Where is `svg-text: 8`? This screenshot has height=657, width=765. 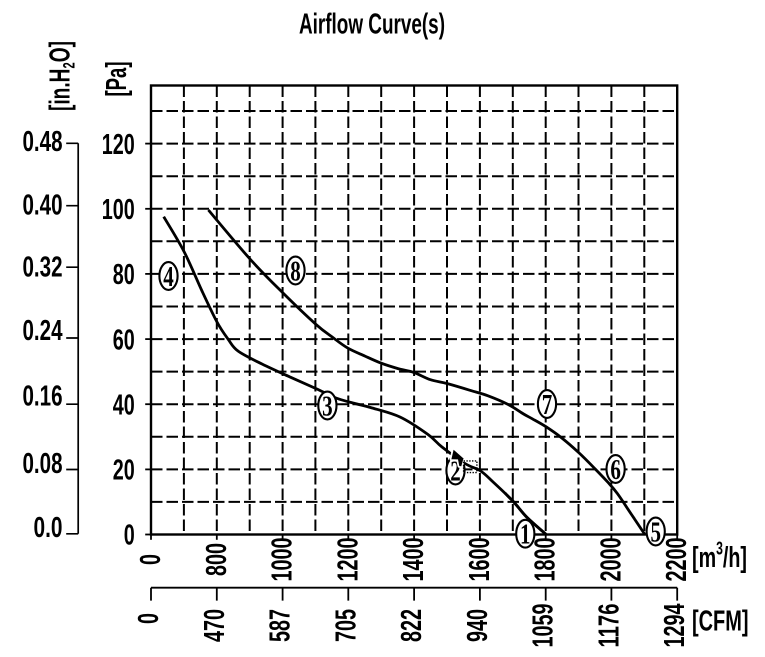
svg-text: 8 is located at coordinates (295, 271).